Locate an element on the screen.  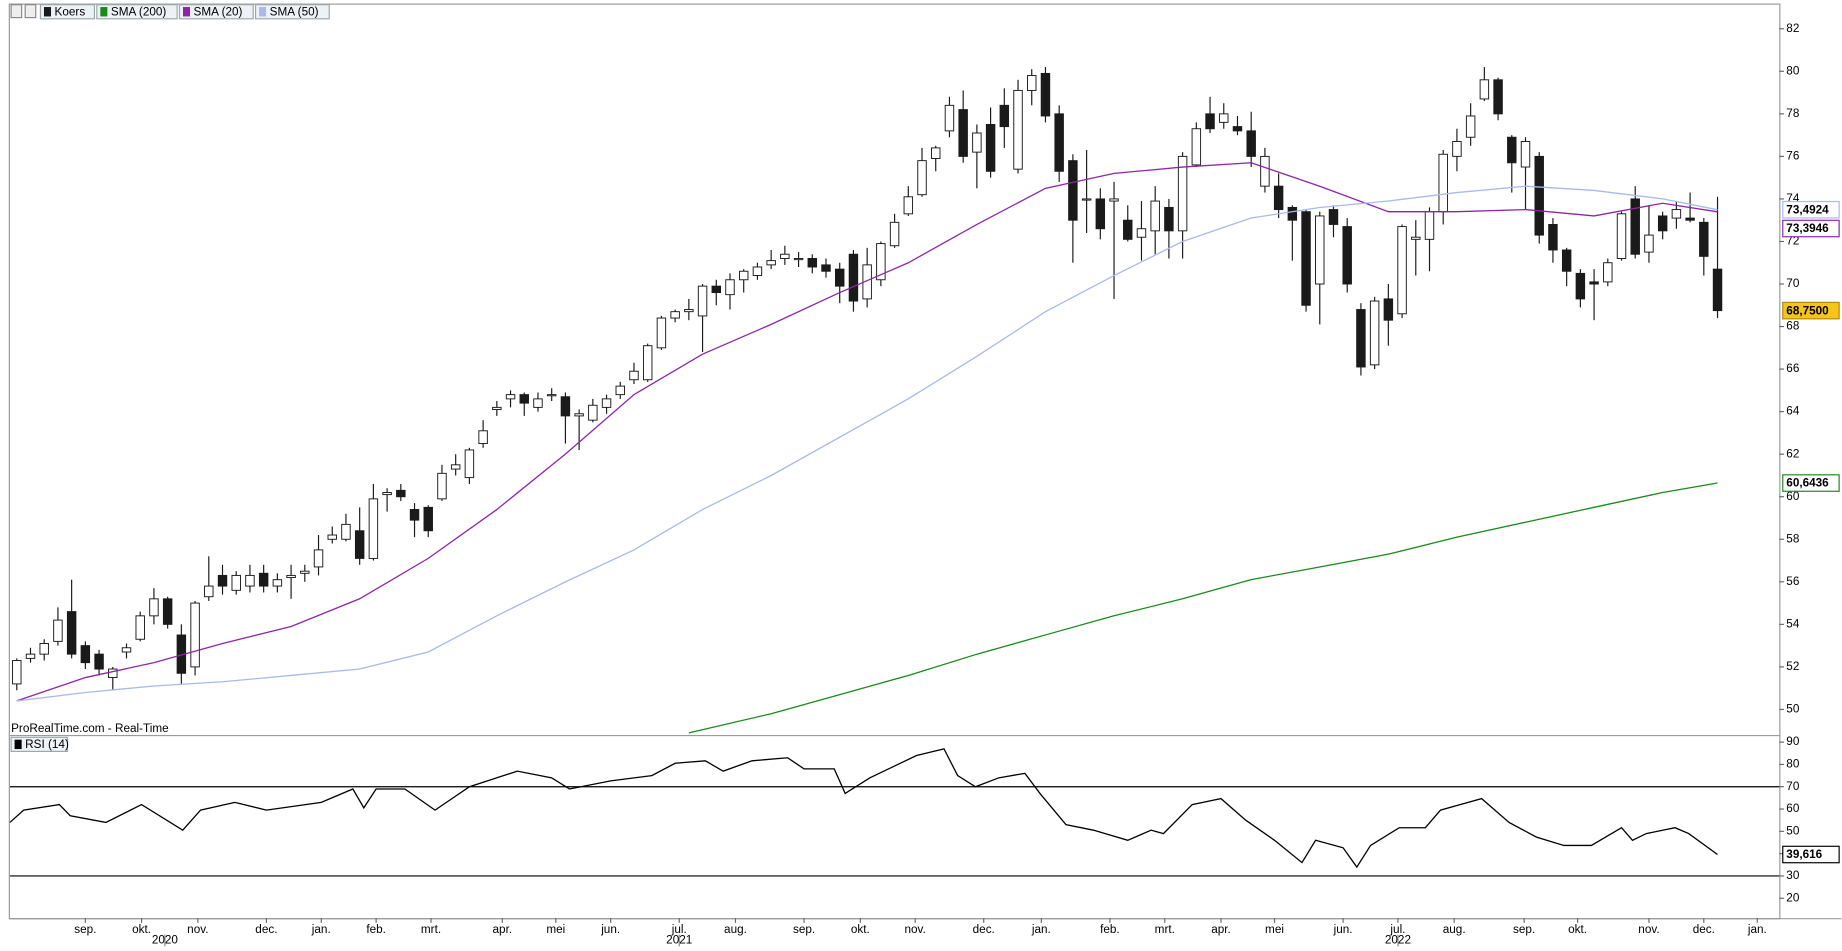
x-tick-label: okt. is located at coordinates (141, 929).